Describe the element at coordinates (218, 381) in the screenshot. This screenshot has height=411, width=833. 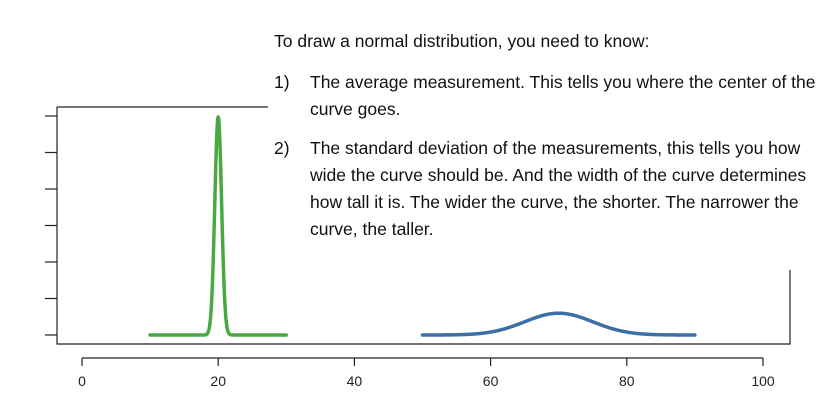
I see `x-tick-label: 20` at that location.